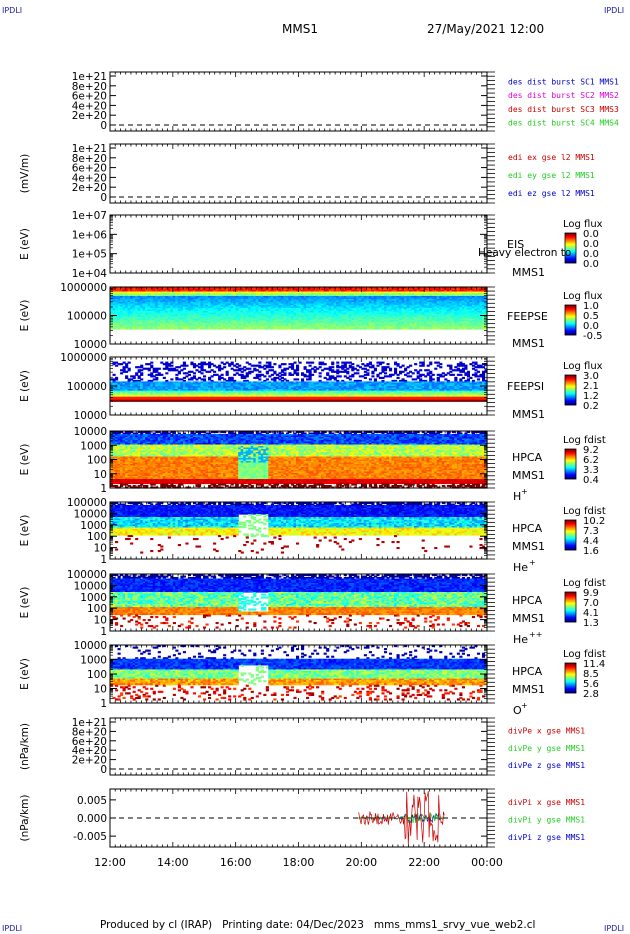 Image resolution: width=630 pixels, height=934 pixels. I want to click on panel-frame, so click(298, 101).